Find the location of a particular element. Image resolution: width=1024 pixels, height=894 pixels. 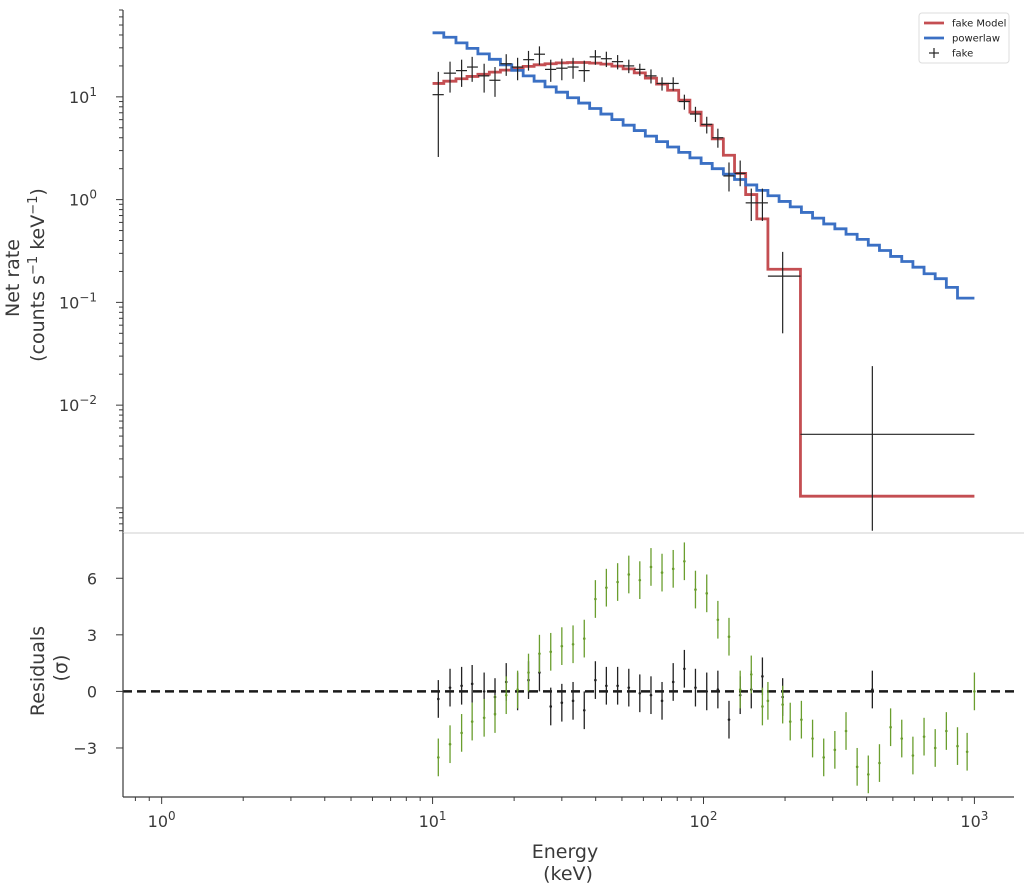

residuals-y-tick-label-0: 6 is located at coordinates (92, 578).